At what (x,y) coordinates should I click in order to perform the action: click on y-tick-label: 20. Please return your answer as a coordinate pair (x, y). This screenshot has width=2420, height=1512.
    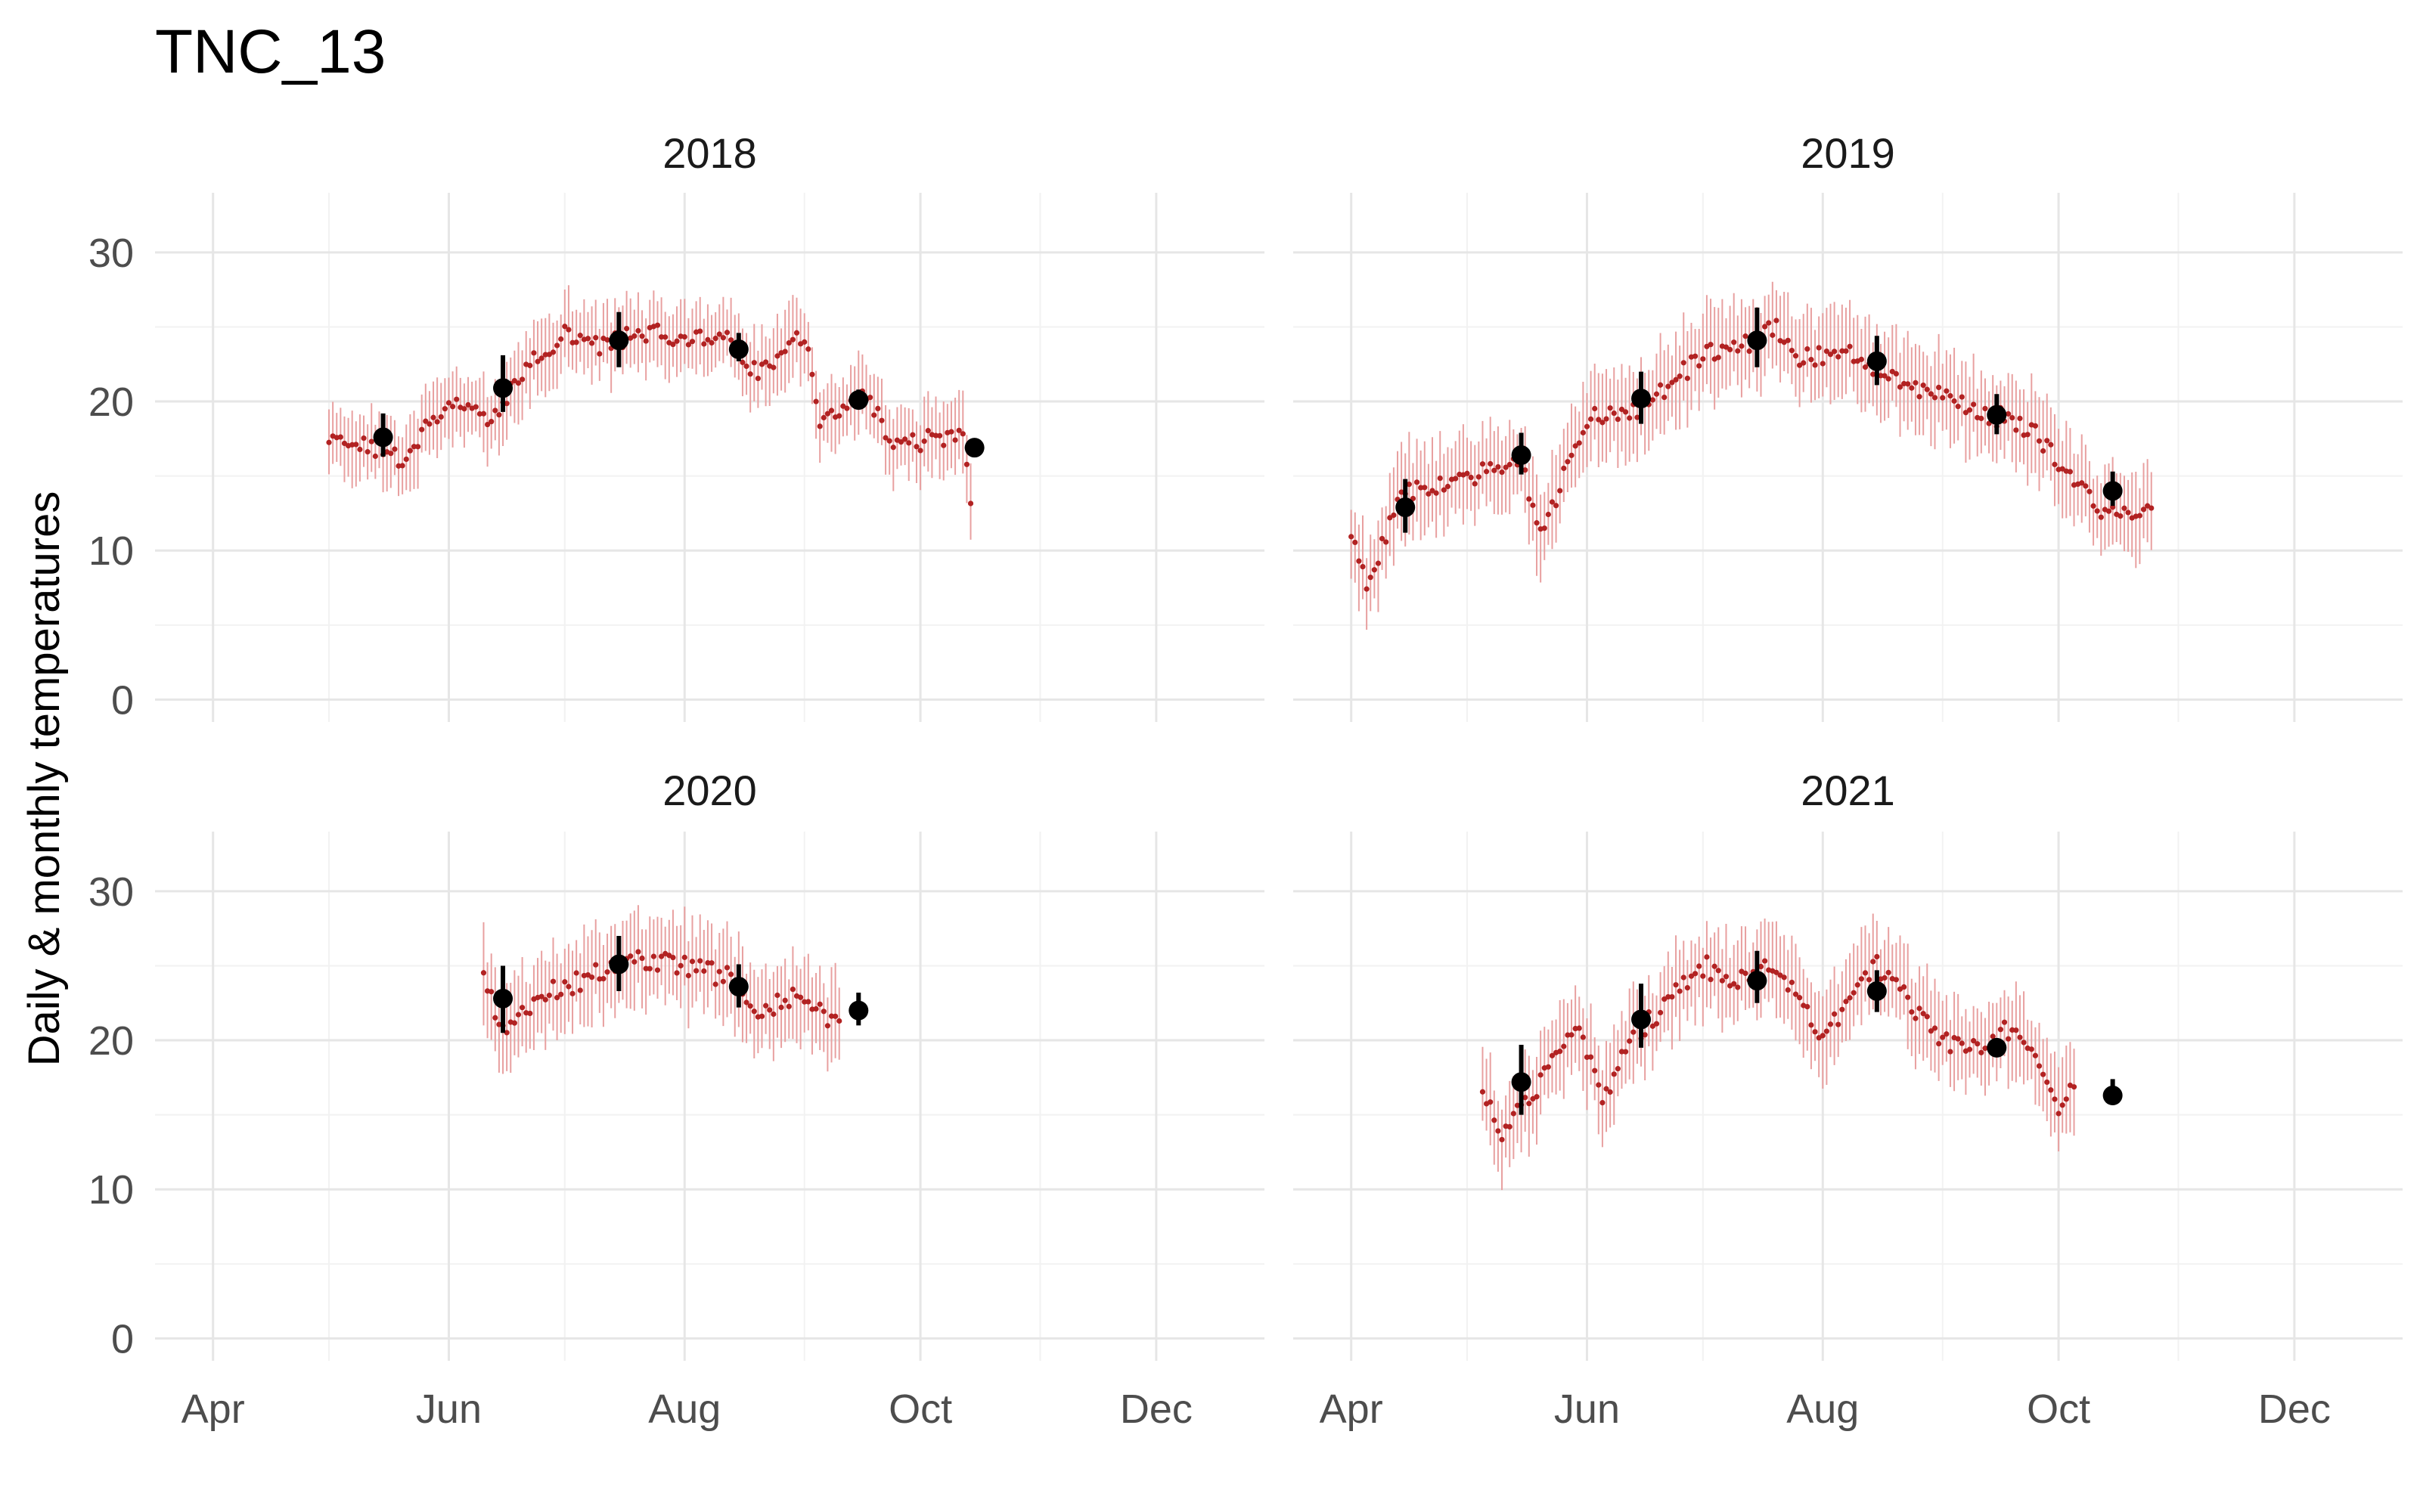
    Looking at the image, I should click on (111, 1041).